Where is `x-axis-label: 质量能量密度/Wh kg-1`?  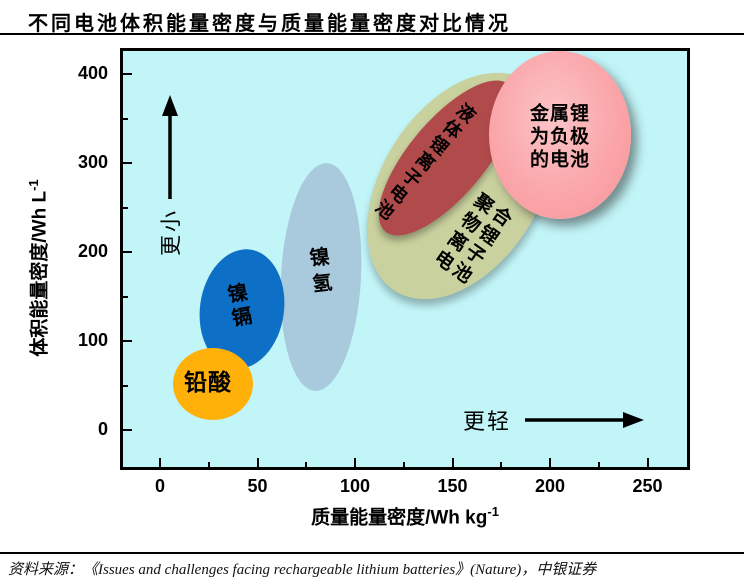
x-axis-label: 质量能量密度/Wh kg-1 is located at coordinates (405, 516).